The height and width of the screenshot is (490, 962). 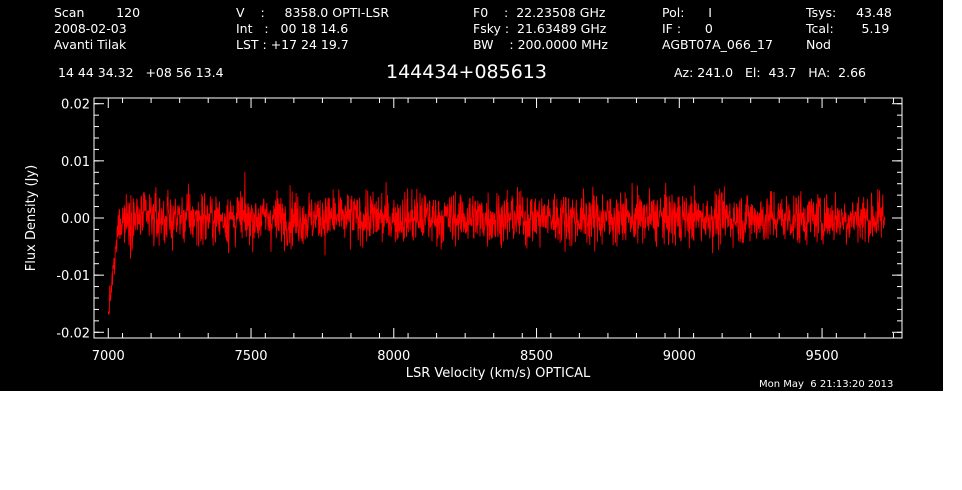 What do you see at coordinates (73, 276) in the screenshot?
I see `y-tick-label: -0.01` at bounding box center [73, 276].